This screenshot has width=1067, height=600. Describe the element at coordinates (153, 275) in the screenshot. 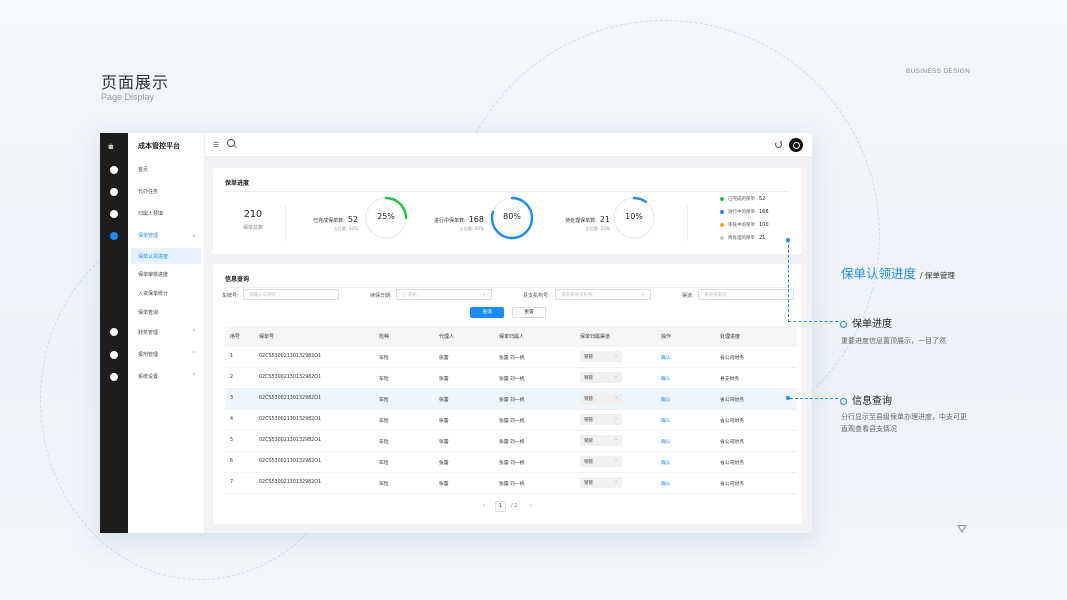

I see `sidebar-item-review-progress: 保单审核进度` at that location.